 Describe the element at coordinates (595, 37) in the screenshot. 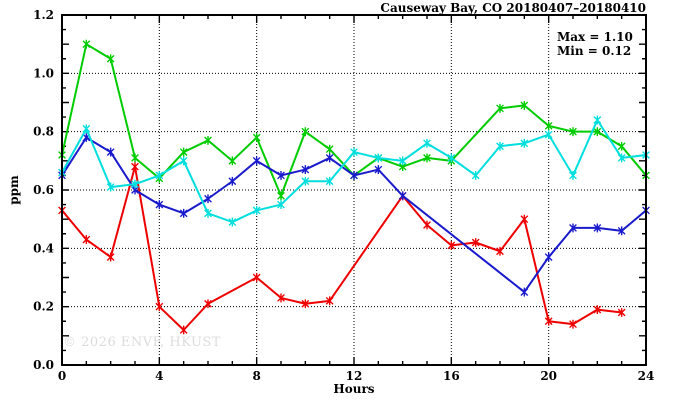

I see `max-annotation: Max = 1.10` at that location.